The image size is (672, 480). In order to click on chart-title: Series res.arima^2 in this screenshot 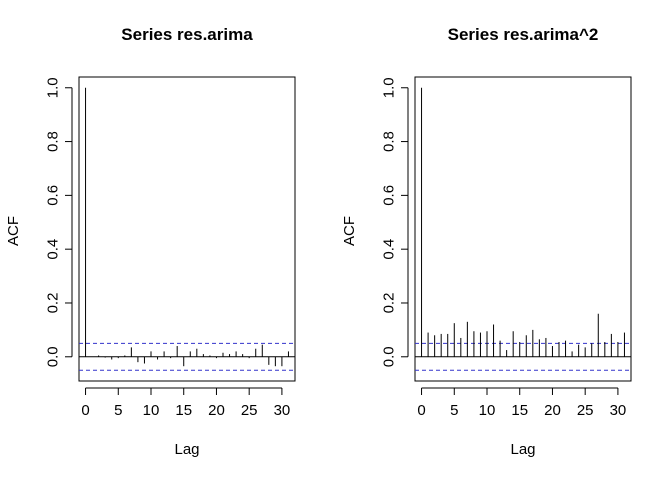, I will do `click(523, 34)`.